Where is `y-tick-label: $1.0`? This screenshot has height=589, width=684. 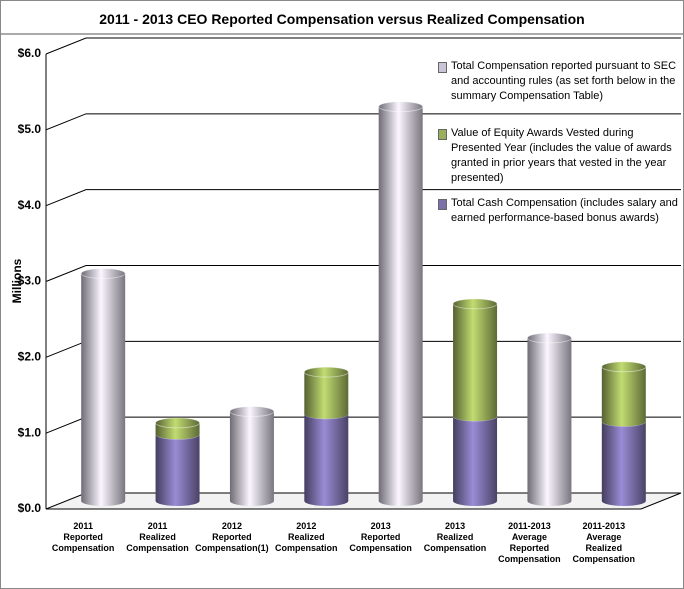
y-tick-label: $1.0 is located at coordinates (30, 432).